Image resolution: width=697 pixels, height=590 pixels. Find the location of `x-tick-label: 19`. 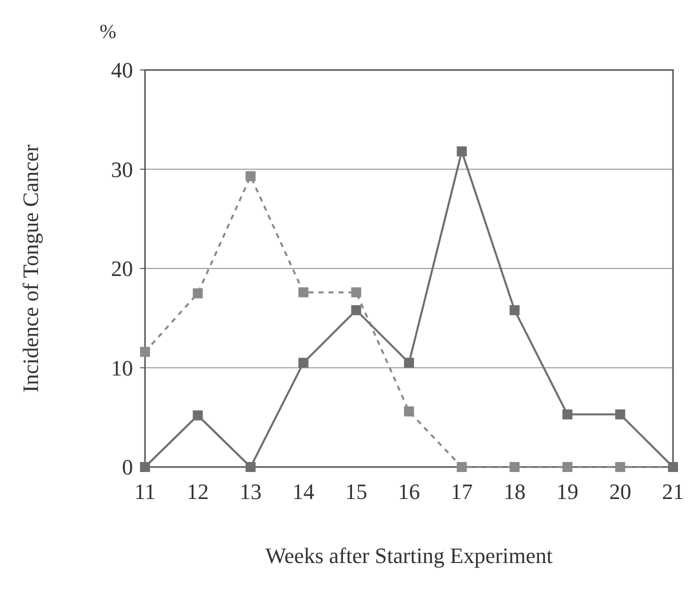

x-tick-label: 19 is located at coordinates (567, 491).